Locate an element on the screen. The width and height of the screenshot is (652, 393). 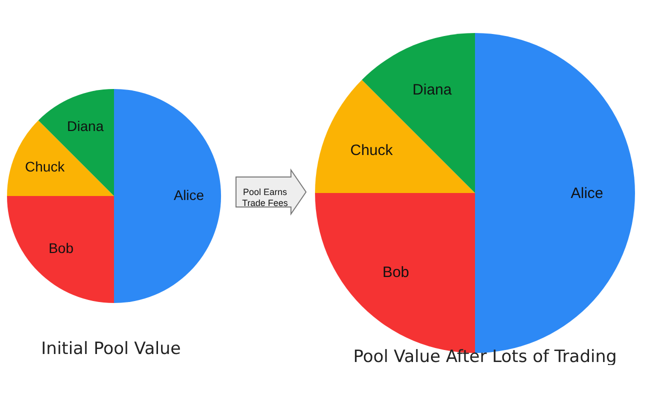
text: Pool Earns Trade Fees is located at coordinates (265, 197).